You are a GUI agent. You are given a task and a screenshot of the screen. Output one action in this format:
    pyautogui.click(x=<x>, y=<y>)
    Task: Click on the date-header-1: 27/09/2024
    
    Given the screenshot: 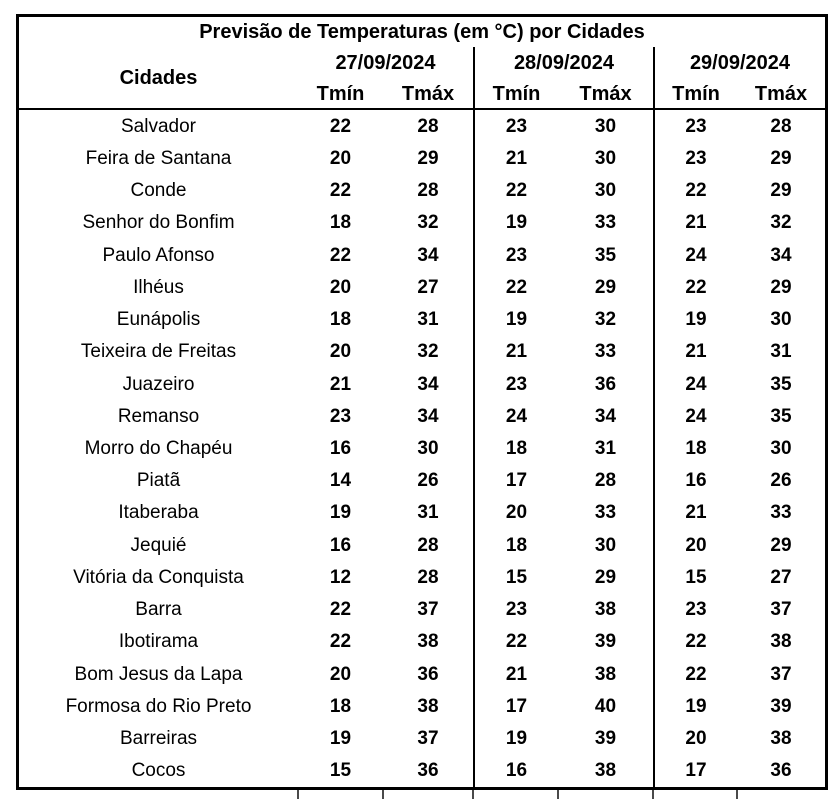 What is the action you would take?
    pyautogui.click(x=385, y=63)
    